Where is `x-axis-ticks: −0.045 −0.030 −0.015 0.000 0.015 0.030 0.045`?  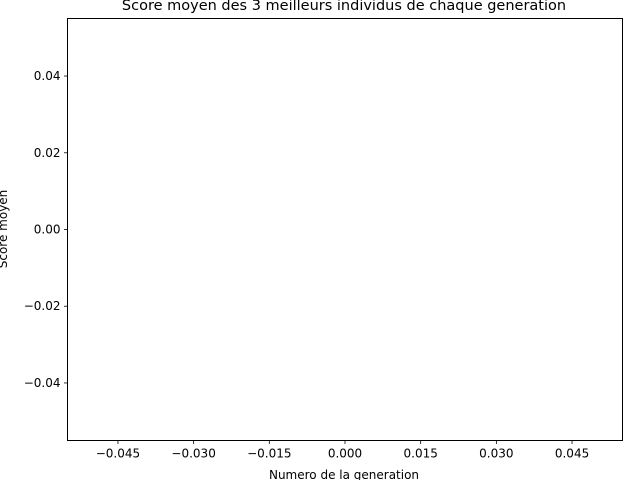
x-axis-ticks: −0.045 −0.030 −0.015 0.000 0.015 0.030 0.045 is located at coordinates (342, 450).